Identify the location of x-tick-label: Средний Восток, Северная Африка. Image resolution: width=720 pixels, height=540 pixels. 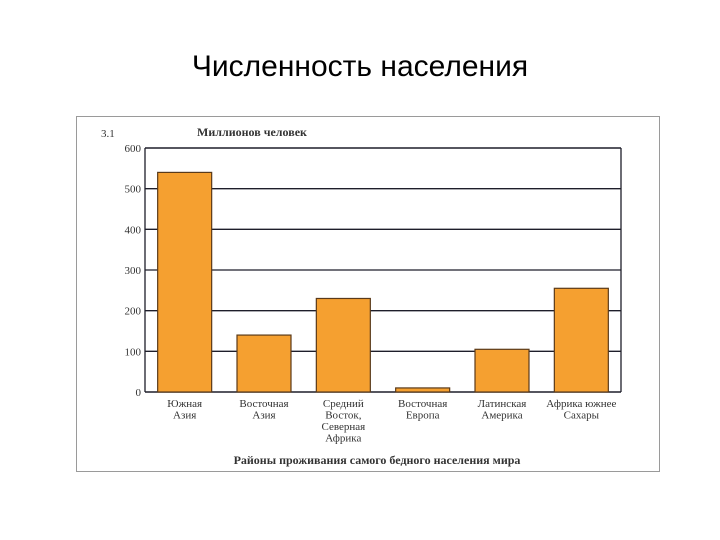
(343, 421).